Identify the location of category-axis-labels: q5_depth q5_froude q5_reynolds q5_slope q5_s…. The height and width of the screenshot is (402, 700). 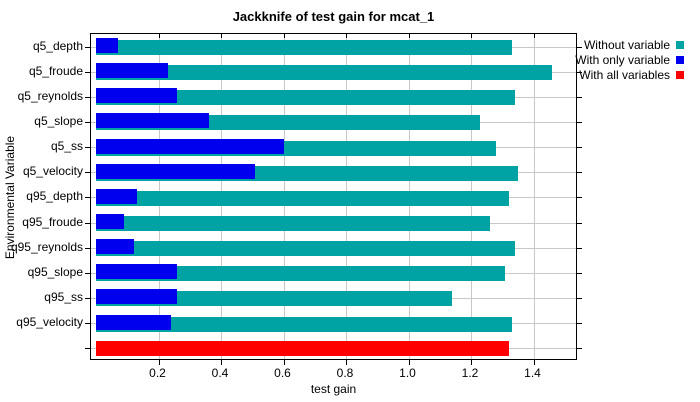
(43, 196).